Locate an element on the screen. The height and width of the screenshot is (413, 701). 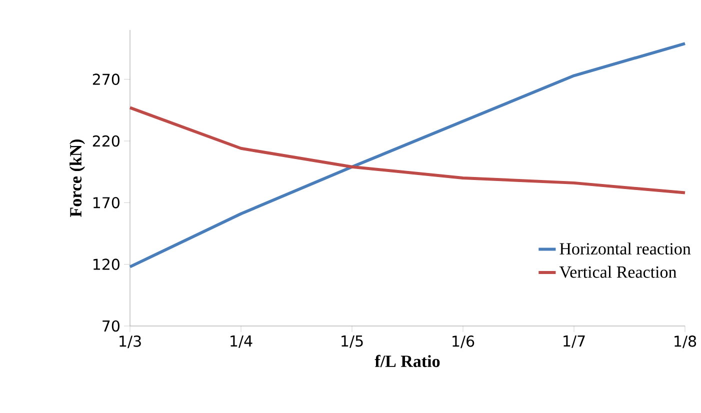
x-tick-label: 1/4 is located at coordinates (241, 342).